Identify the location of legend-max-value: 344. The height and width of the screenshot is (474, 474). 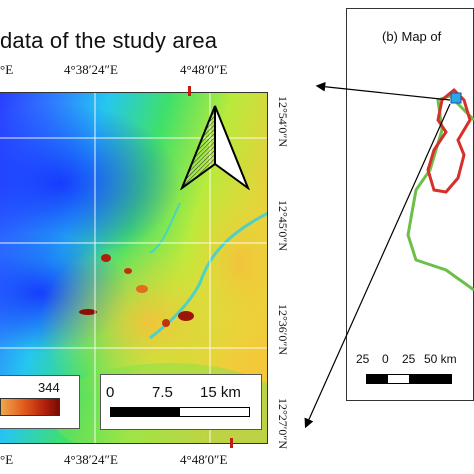
(49, 387).